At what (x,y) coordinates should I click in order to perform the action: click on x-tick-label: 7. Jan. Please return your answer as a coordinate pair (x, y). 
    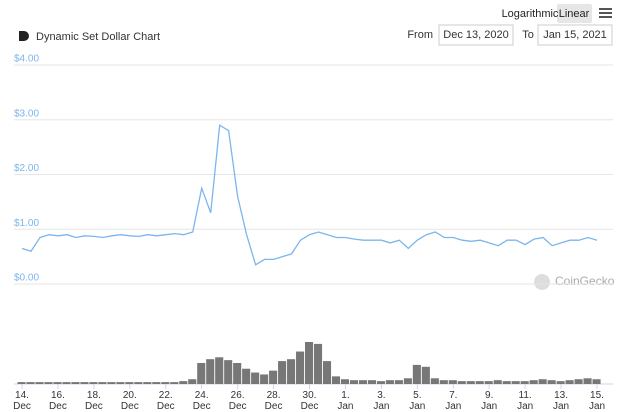
    Looking at the image, I should click on (453, 401).